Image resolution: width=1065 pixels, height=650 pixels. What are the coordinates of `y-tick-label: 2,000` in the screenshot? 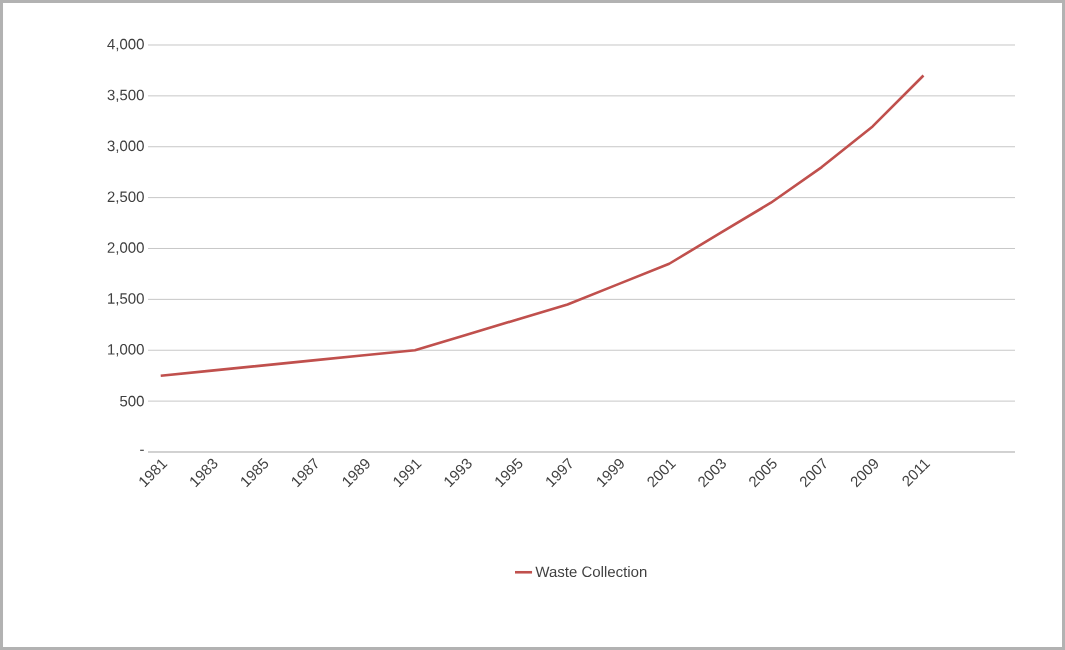 It's located at (125, 248).